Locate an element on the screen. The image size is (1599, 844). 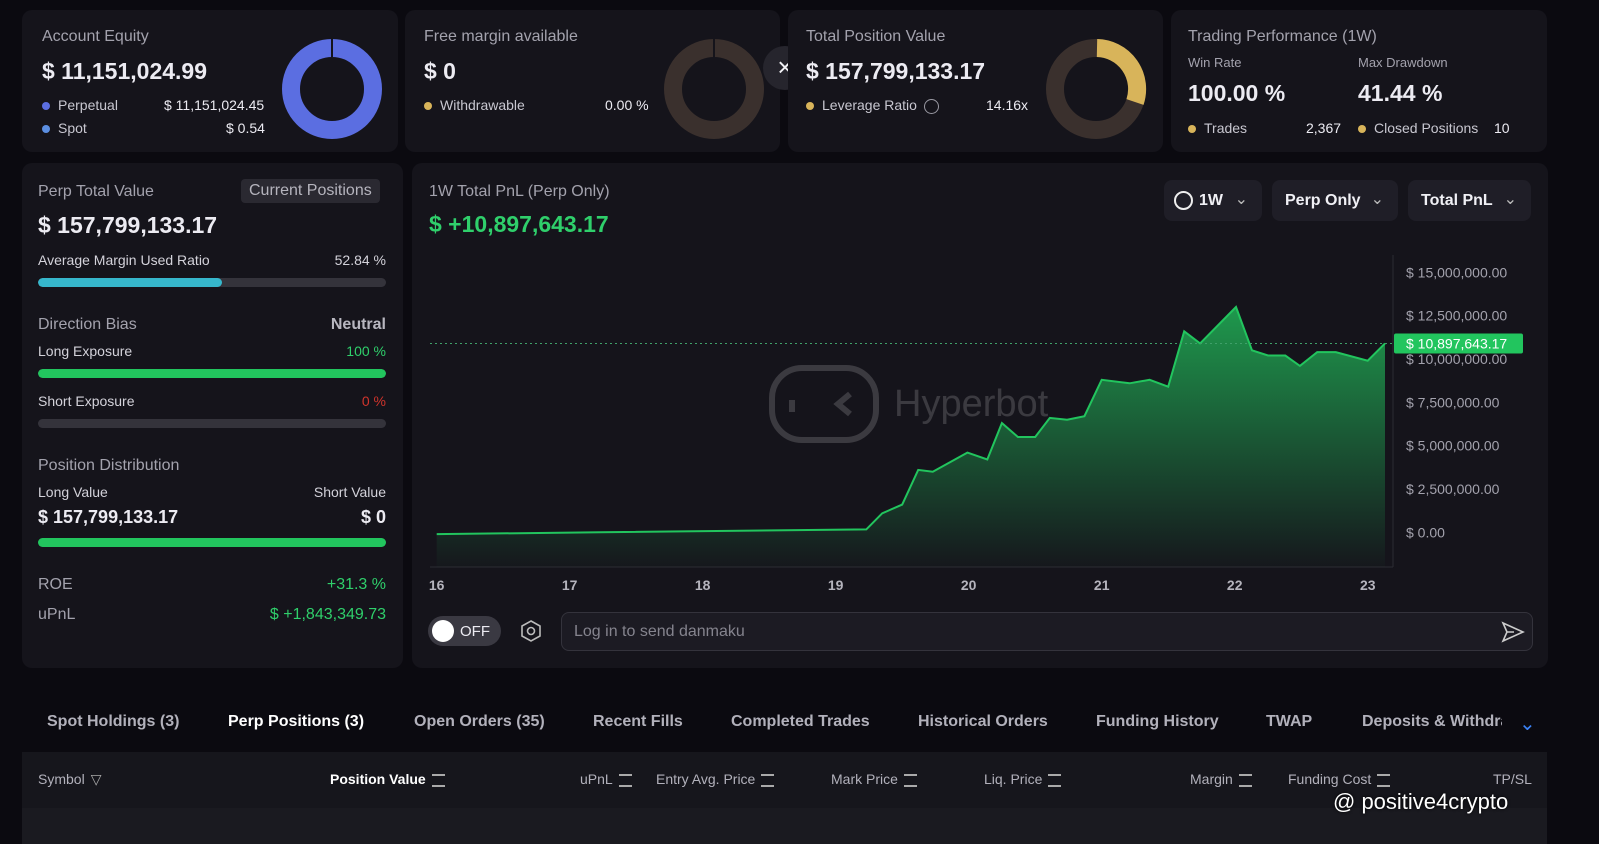
exposure-value: 100 % is located at coordinates (366, 351).